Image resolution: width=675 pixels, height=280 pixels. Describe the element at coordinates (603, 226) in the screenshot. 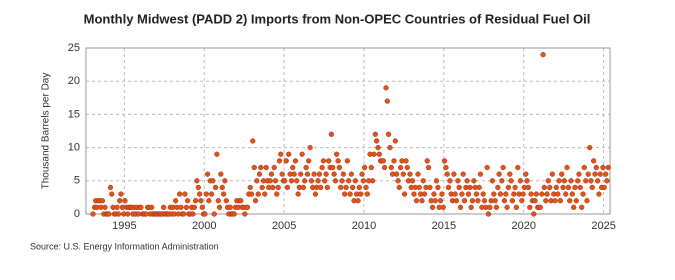

I see `x-tick-label: 2025` at that location.